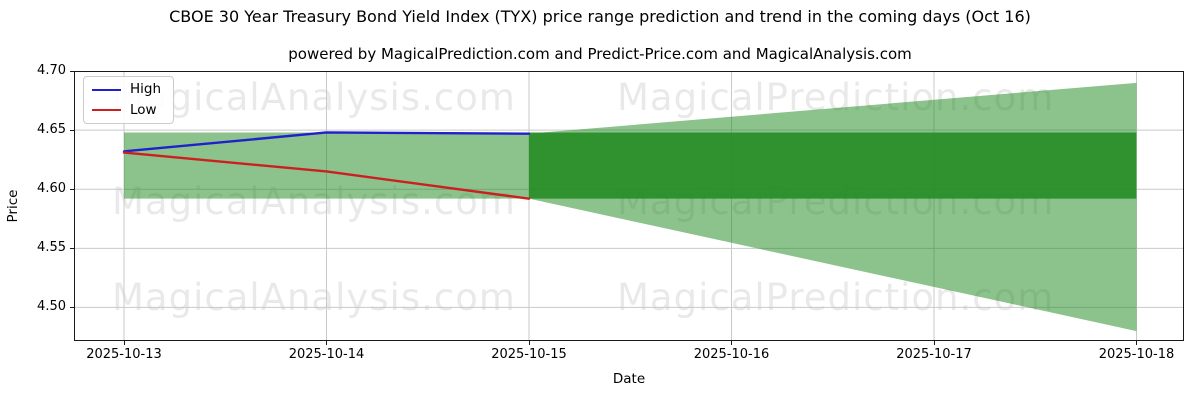 The width and height of the screenshot is (1200, 400). Describe the element at coordinates (326, 354) in the screenshot. I see `x-tick-label: 2025-10-14` at that location.